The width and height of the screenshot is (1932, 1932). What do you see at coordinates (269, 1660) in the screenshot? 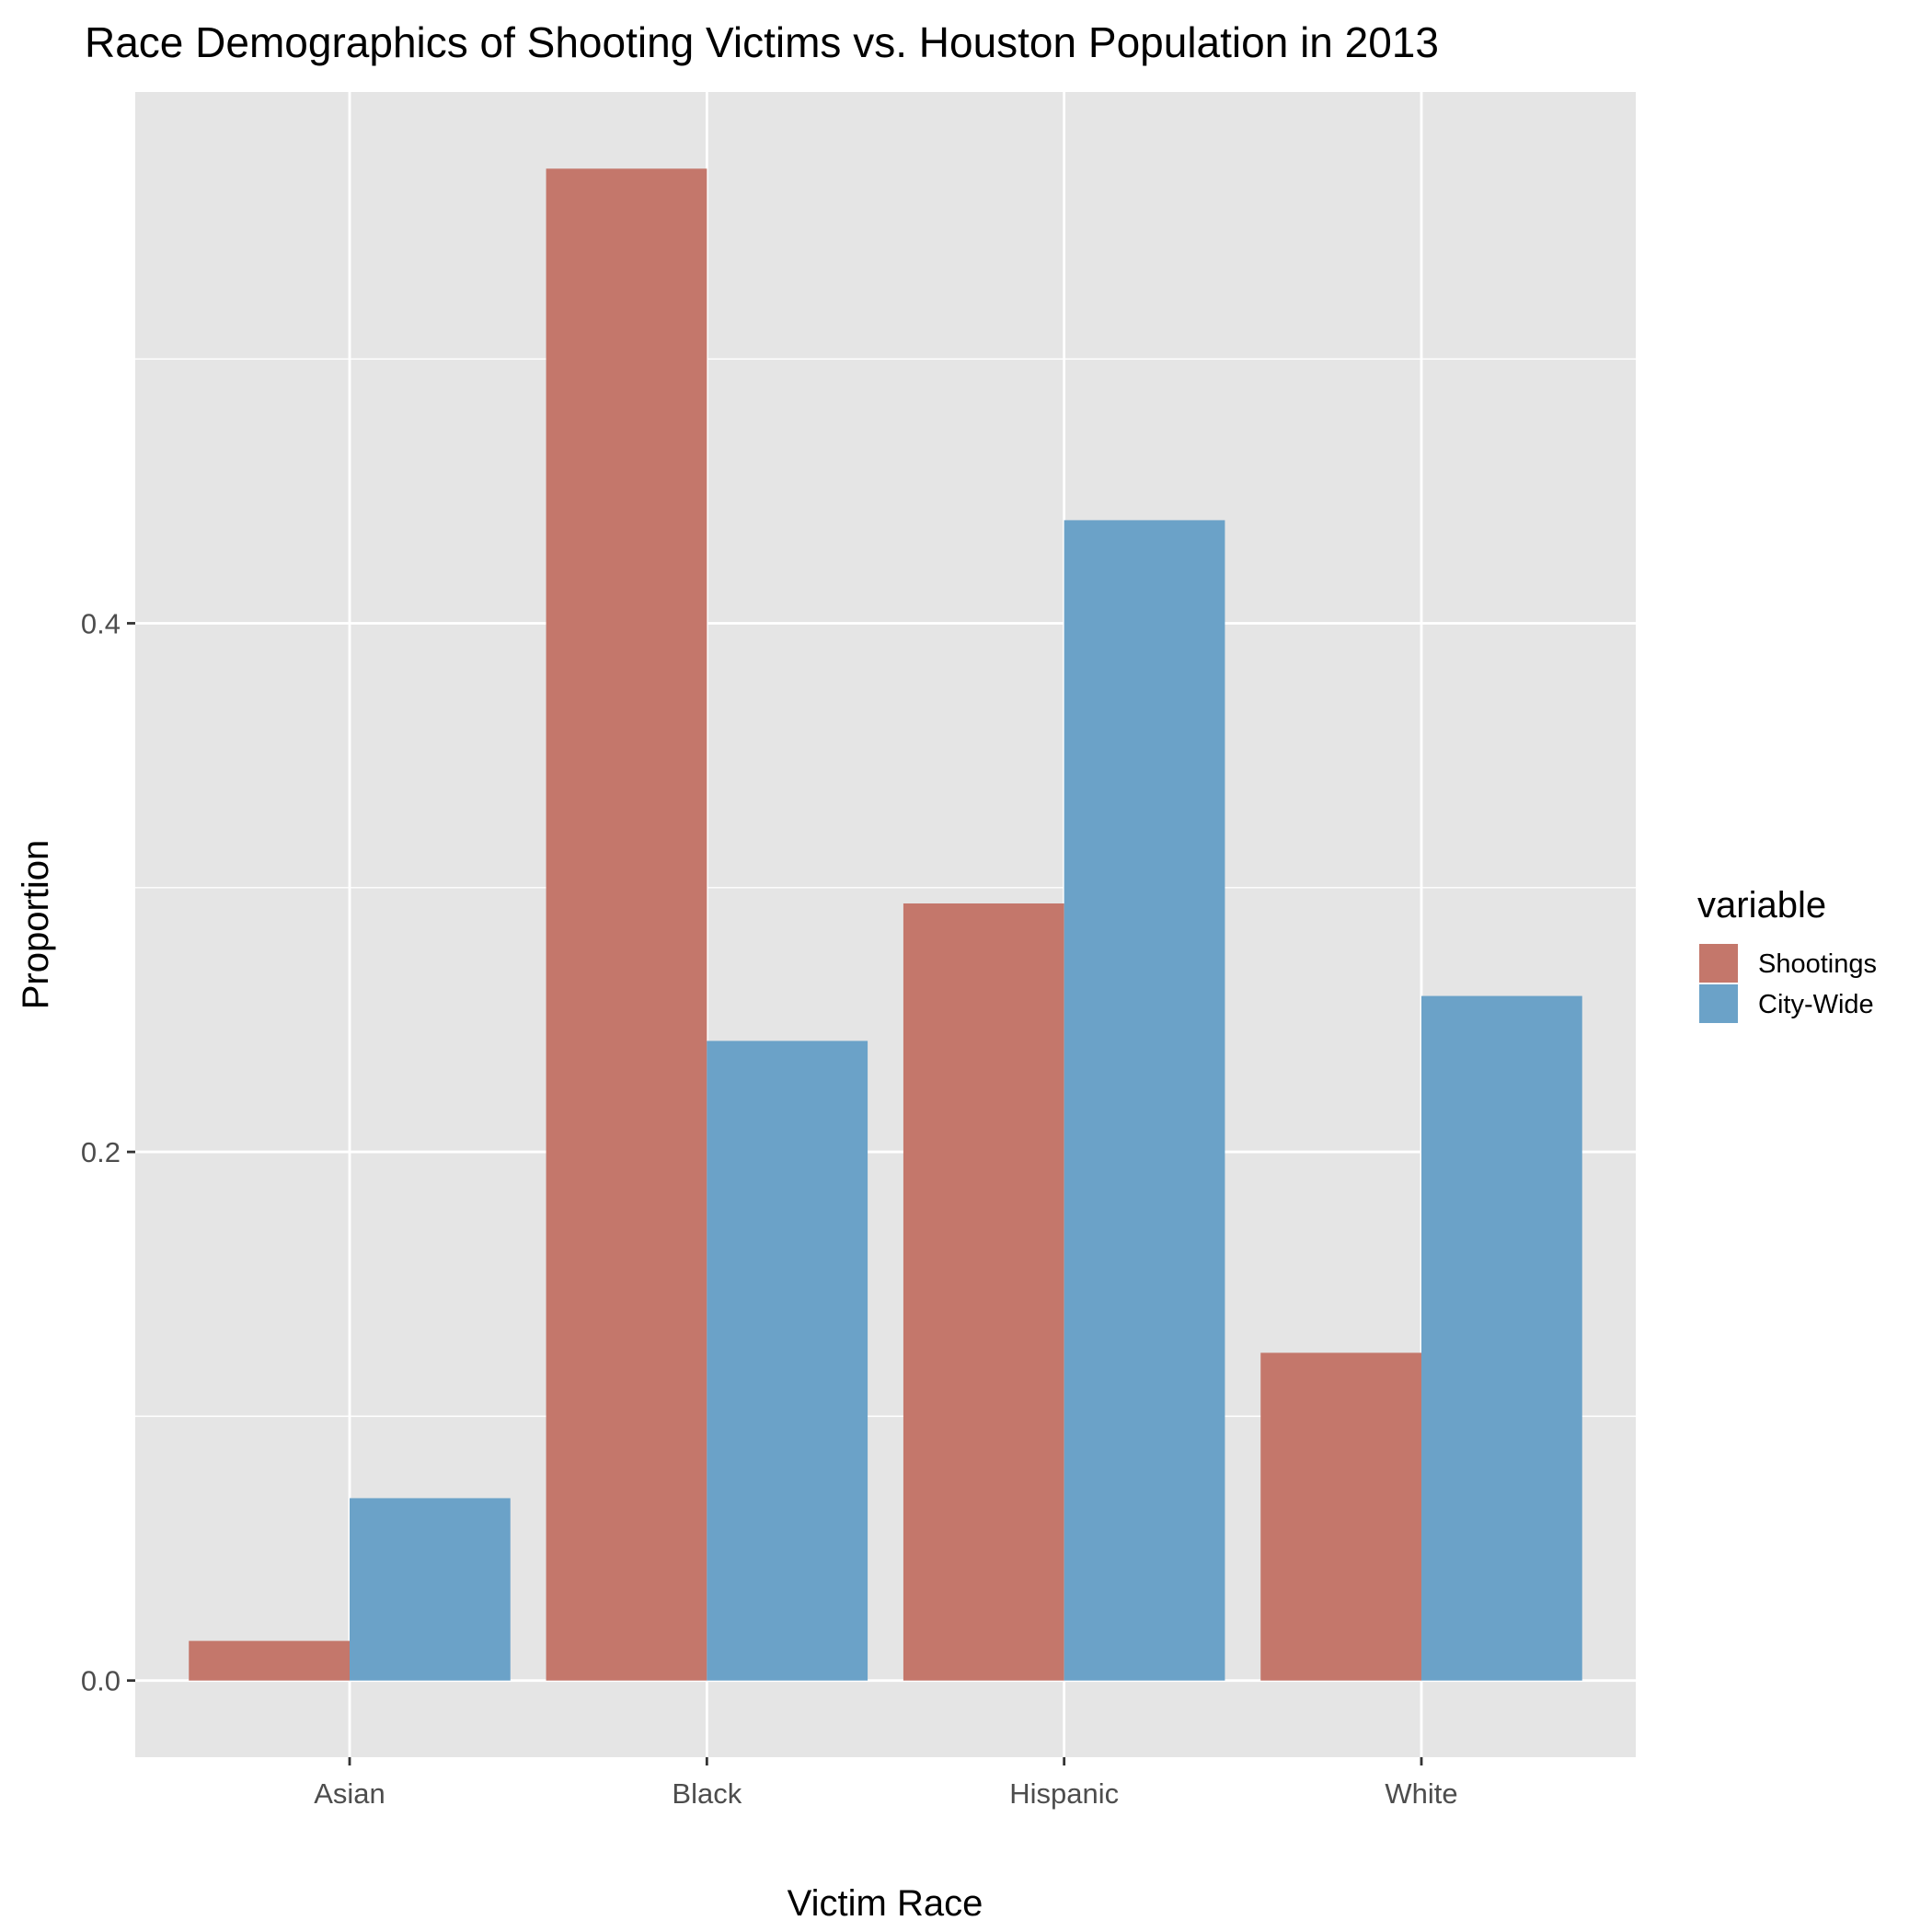
I see `bar-shootings-asian` at bounding box center [269, 1660].